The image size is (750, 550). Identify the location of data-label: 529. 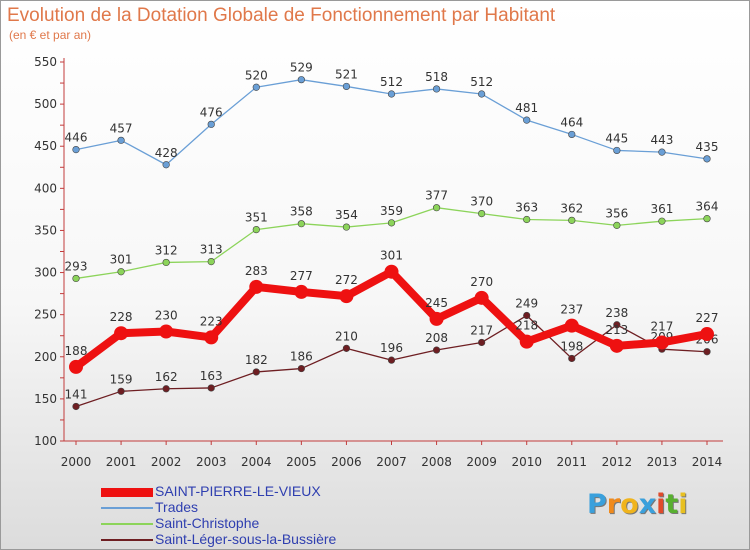
(301, 68).